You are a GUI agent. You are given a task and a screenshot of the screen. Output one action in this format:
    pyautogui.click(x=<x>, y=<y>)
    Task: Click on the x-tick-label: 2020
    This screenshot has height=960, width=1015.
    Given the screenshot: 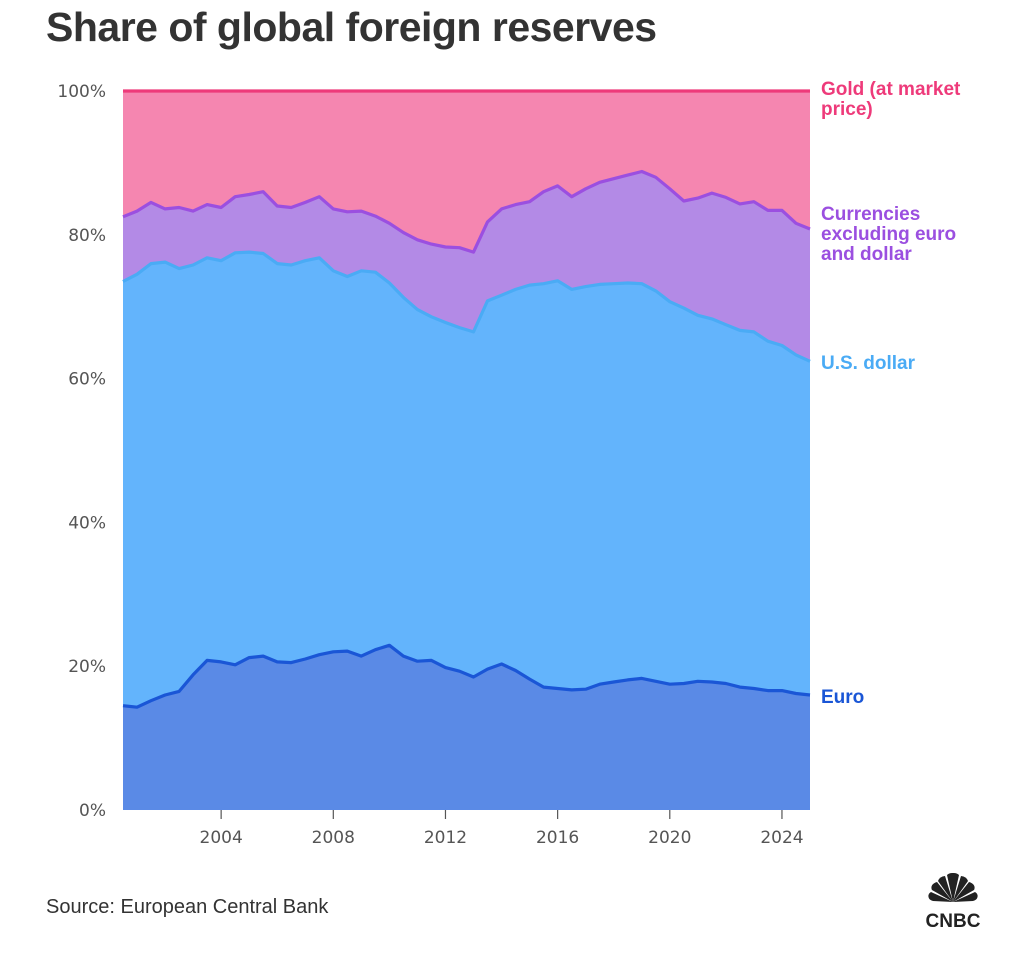 What is the action you would take?
    pyautogui.click(x=669, y=838)
    